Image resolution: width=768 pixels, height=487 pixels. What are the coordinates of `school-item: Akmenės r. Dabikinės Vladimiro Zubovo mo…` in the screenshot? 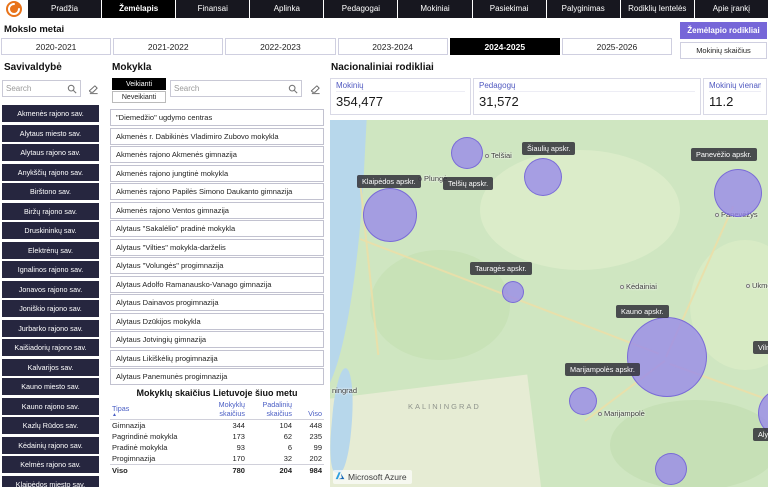 It's located at (217, 136).